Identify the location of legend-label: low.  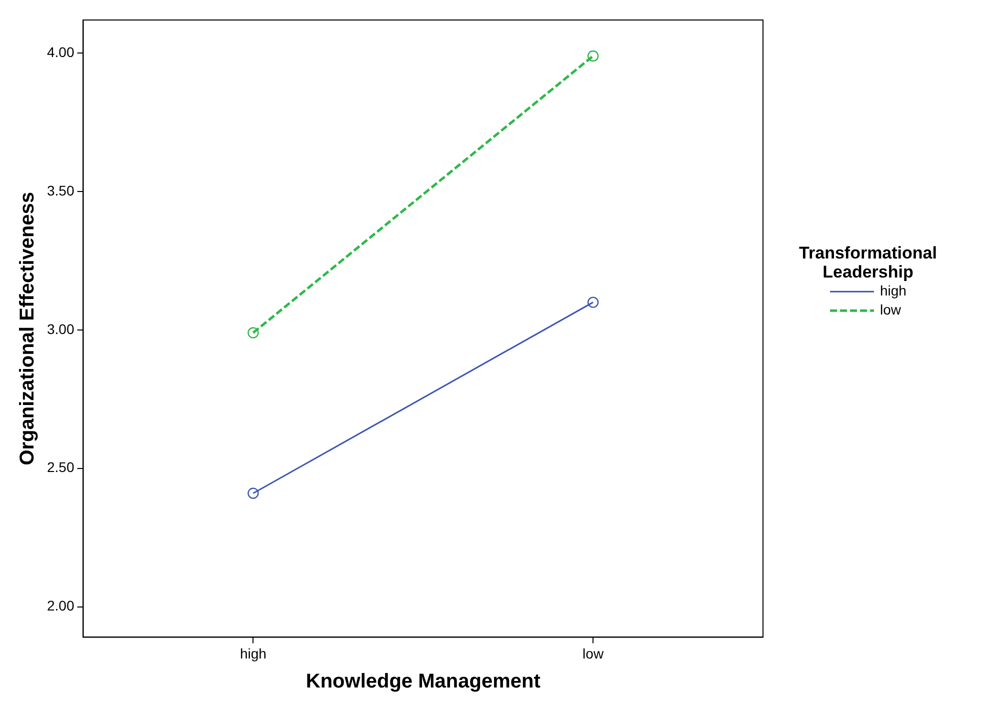
(891, 309).